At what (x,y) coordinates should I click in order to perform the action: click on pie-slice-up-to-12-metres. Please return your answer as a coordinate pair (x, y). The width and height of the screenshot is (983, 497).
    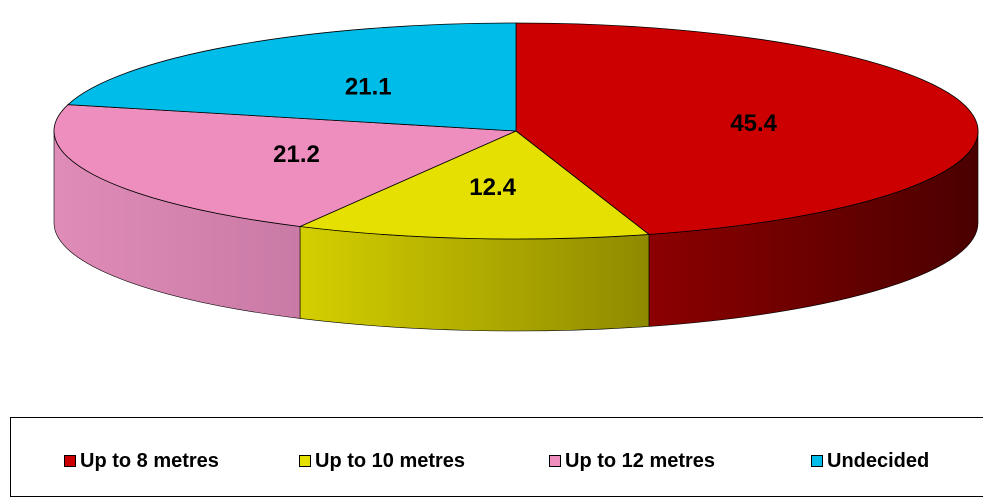
    Looking at the image, I should click on (285, 165).